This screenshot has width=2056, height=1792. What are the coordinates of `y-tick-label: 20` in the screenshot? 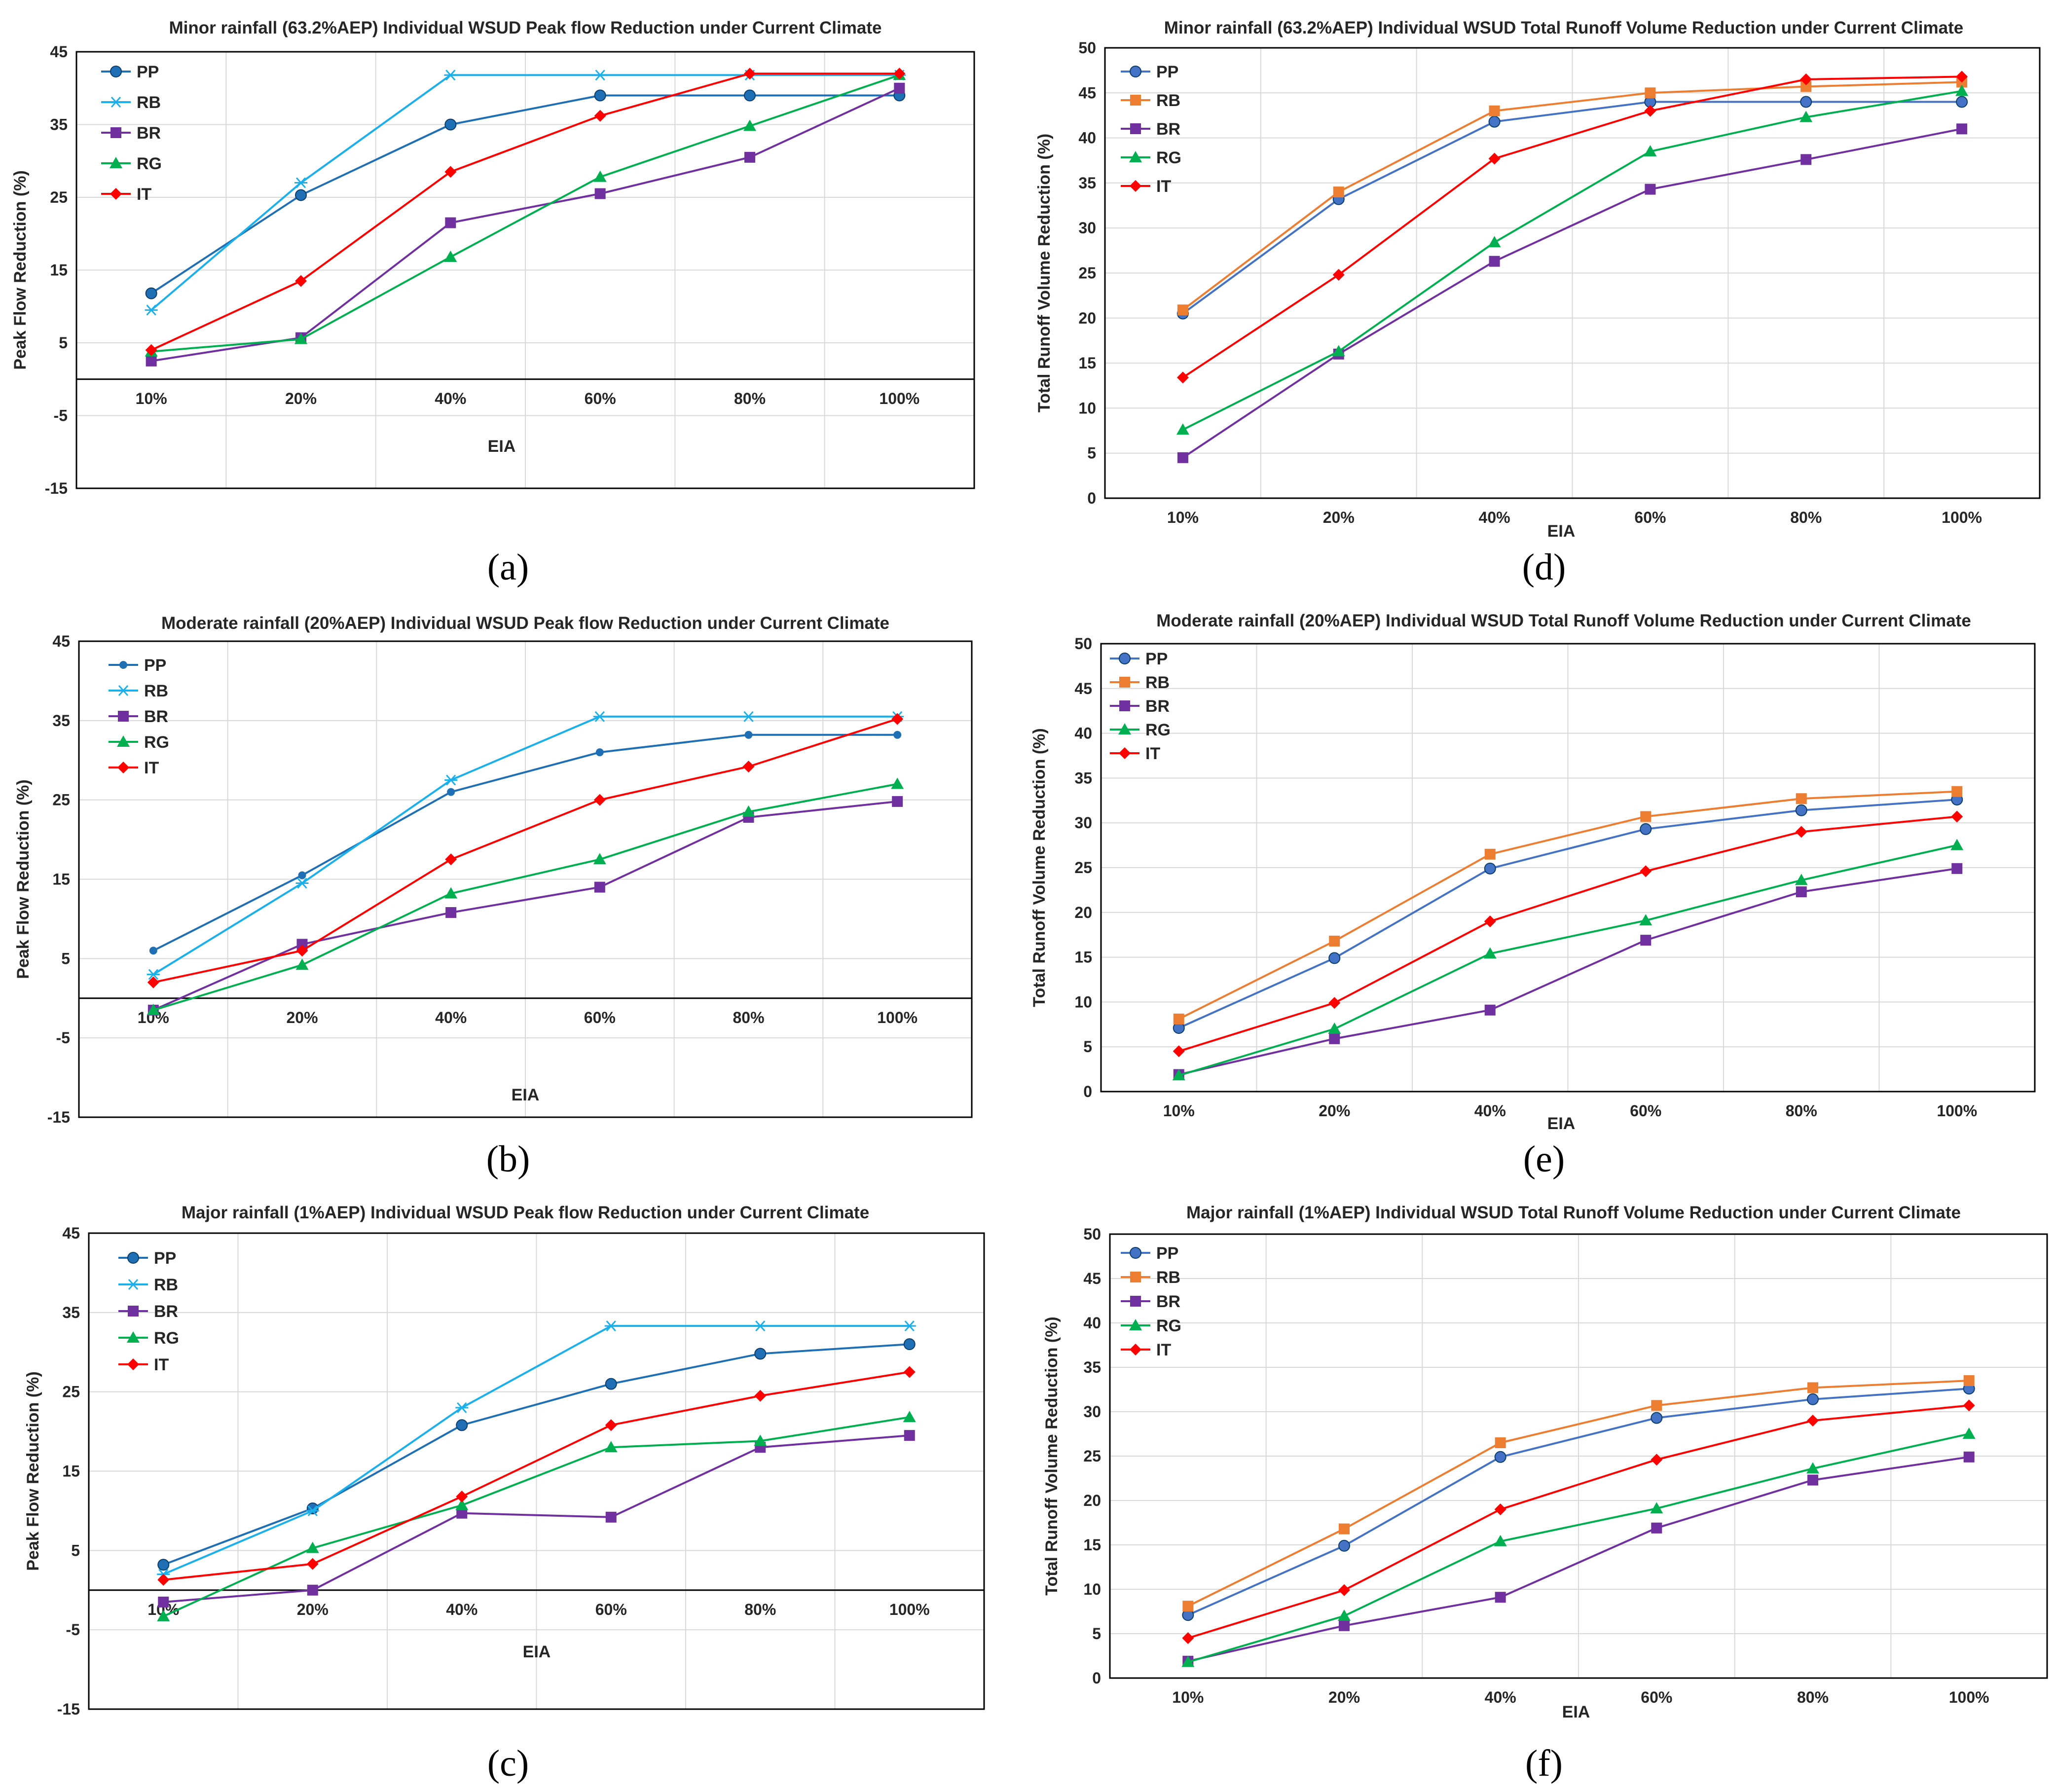 It's located at (1087, 318).